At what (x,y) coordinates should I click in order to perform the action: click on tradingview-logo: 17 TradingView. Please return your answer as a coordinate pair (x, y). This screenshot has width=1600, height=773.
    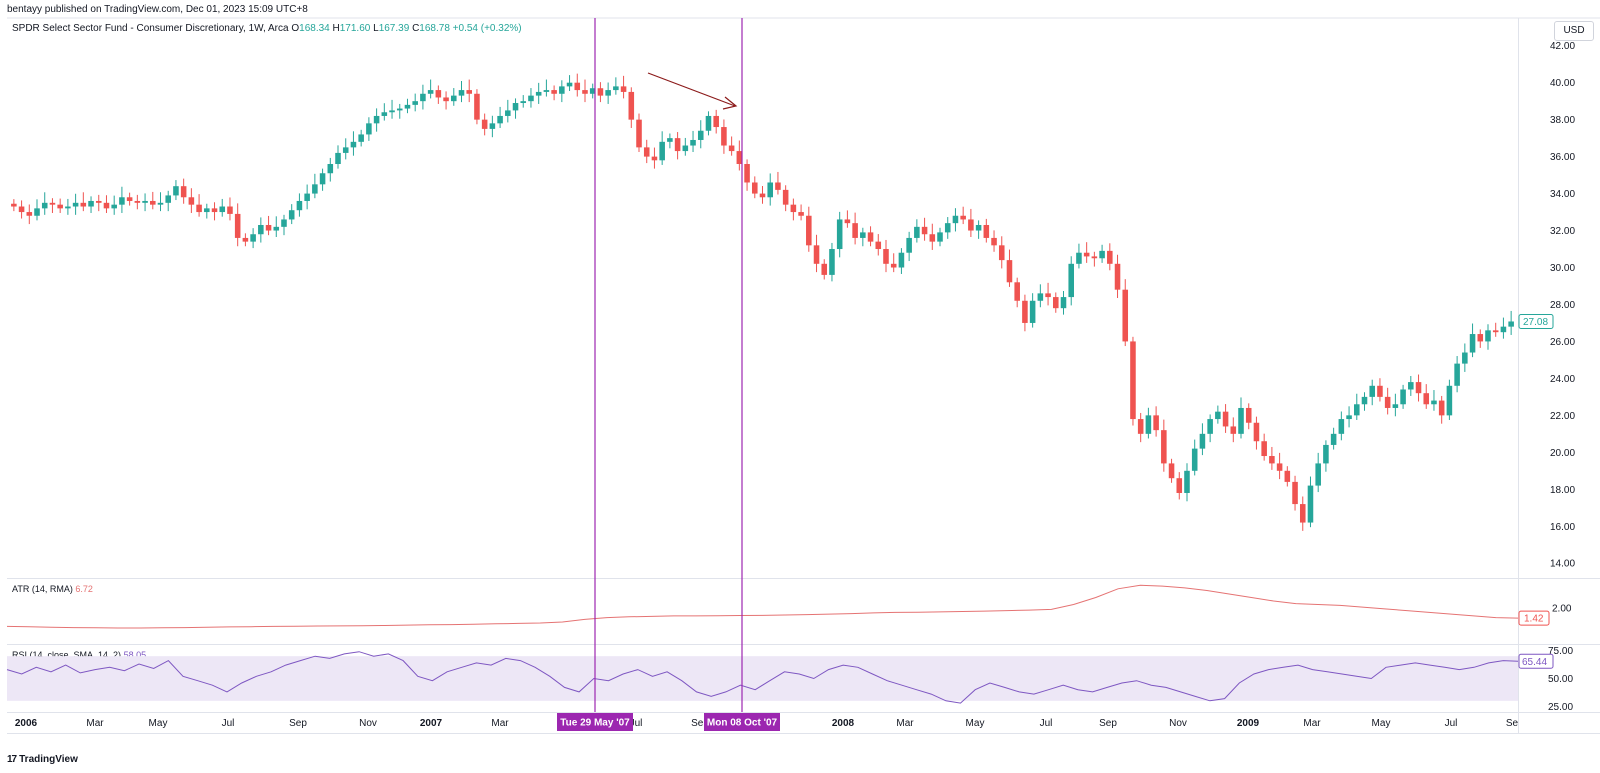
    Looking at the image, I should click on (42, 759).